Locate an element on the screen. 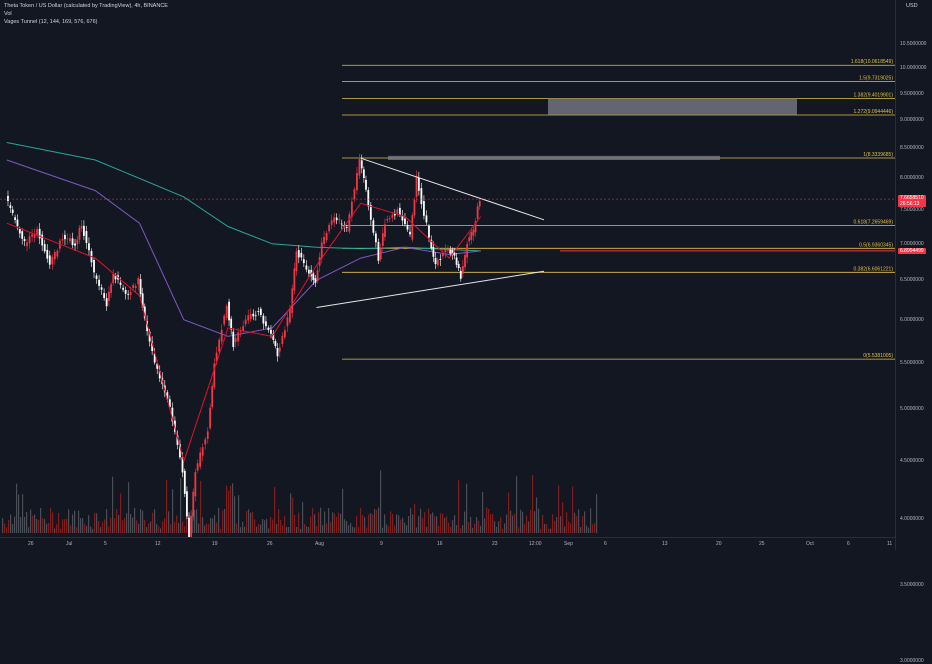 The height and width of the screenshot is (664, 932). tunnel-price-tag: 6.8994499 is located at coordinates (912, 250).